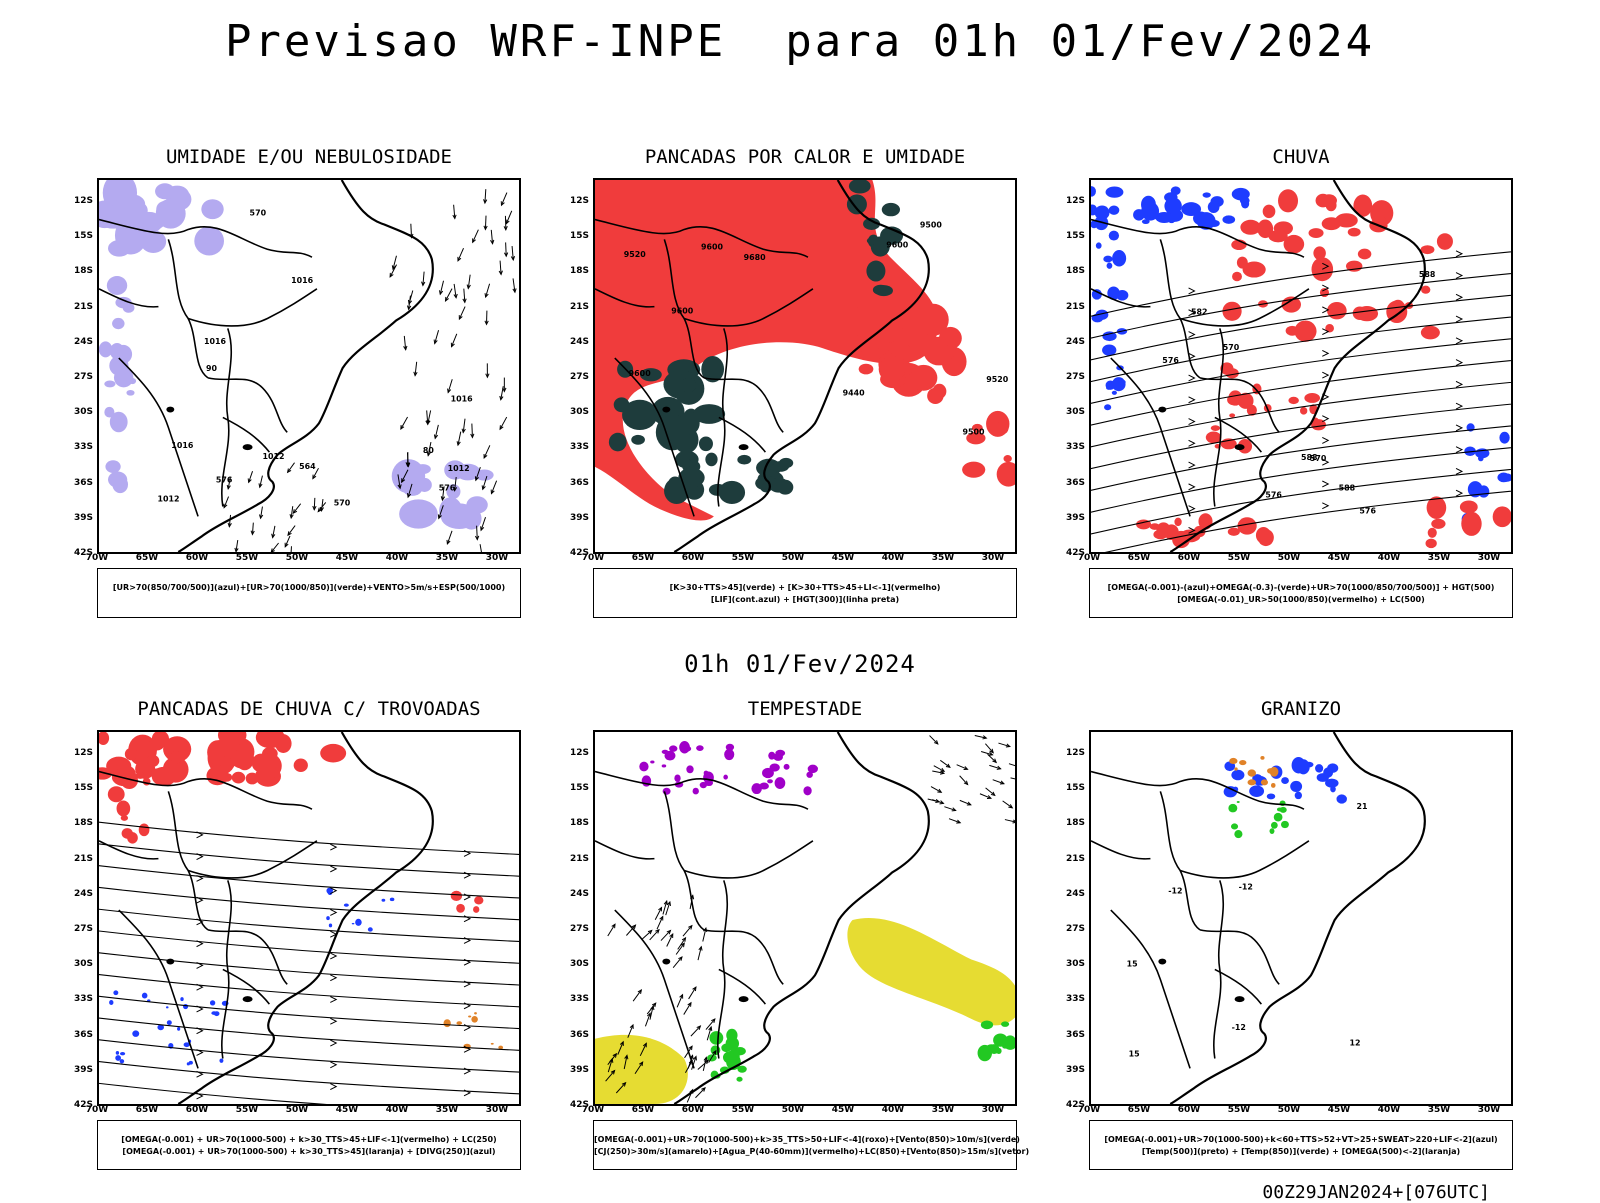 This screenshot has width=1600, height=1203. Describe the element at coordinates (397, 1110) in the screenshot. I see `lon-tick-label: 40W` at that location.